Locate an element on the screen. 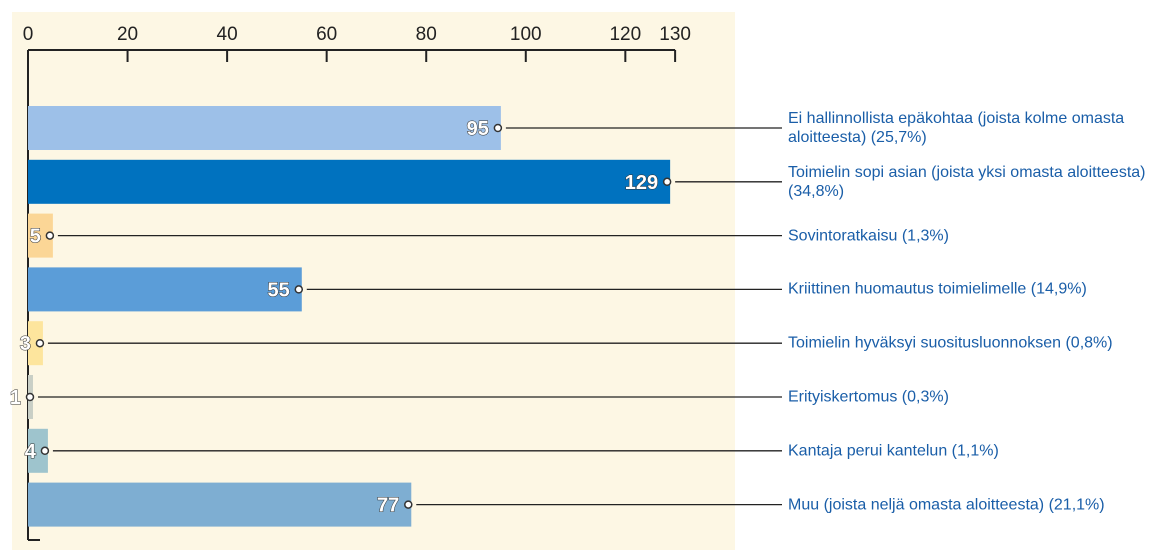  value-label: 55 is located at coordinates (279, 290).